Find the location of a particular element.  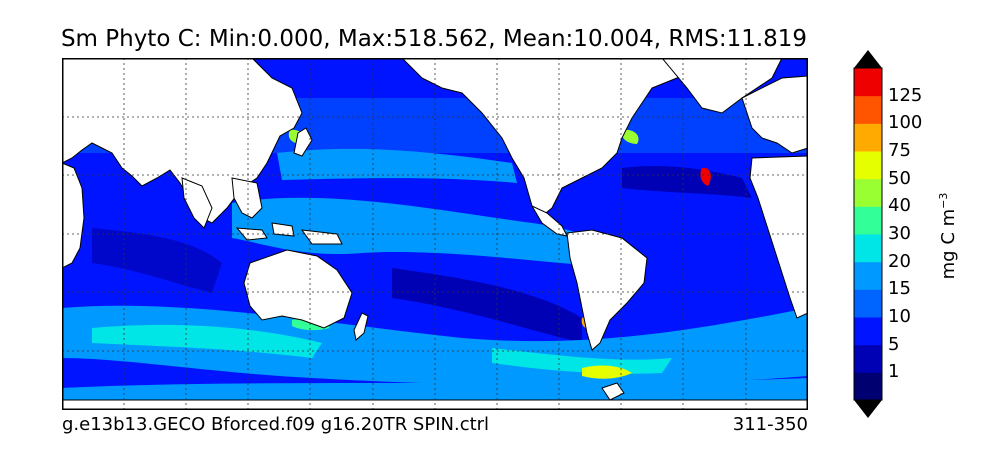

colorbar is located at coordinates (868, 234).